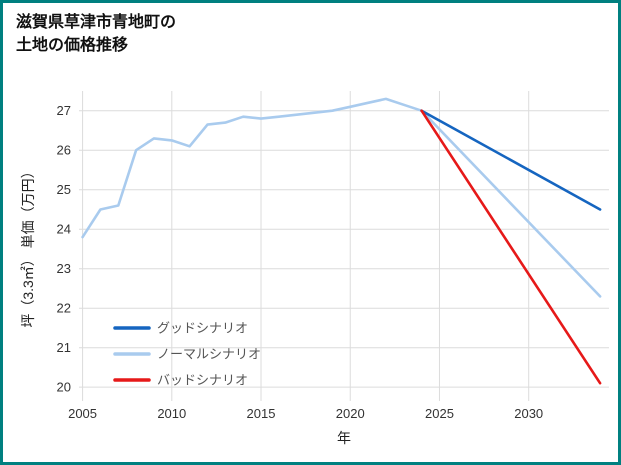  Describe the element at coordinates (64, 150) in the screenshot. I see `y-tick-label: 26` at that location.